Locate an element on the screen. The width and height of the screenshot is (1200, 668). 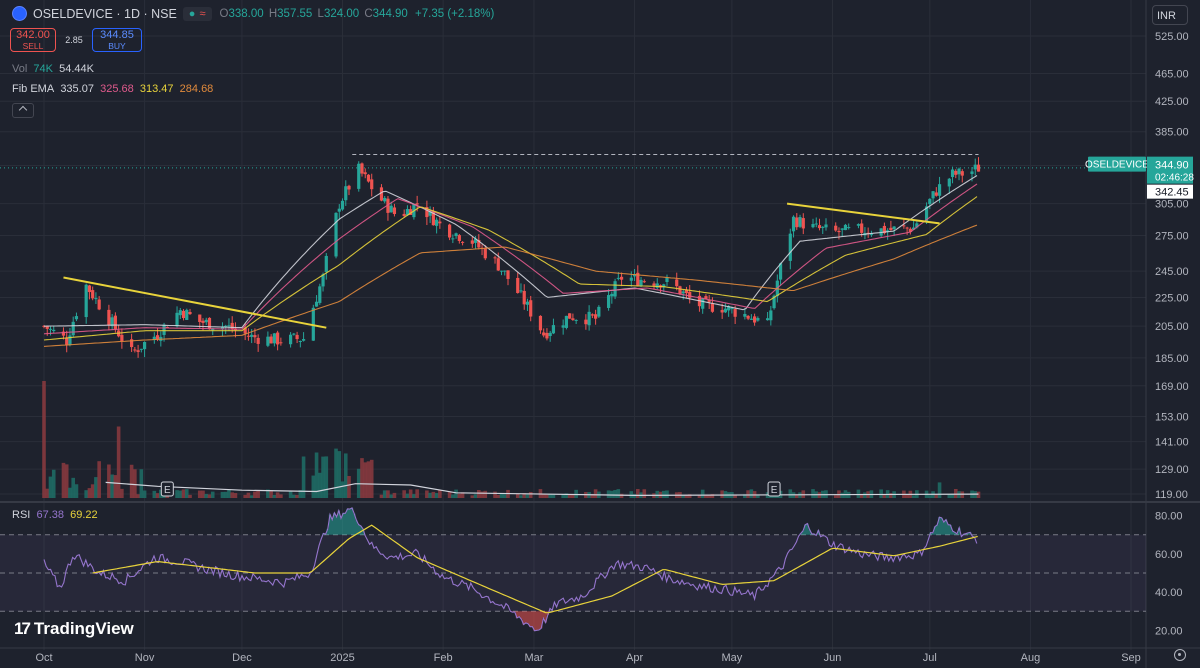
buy-button: 344.85 BUY is located at coordinates (117, 40).